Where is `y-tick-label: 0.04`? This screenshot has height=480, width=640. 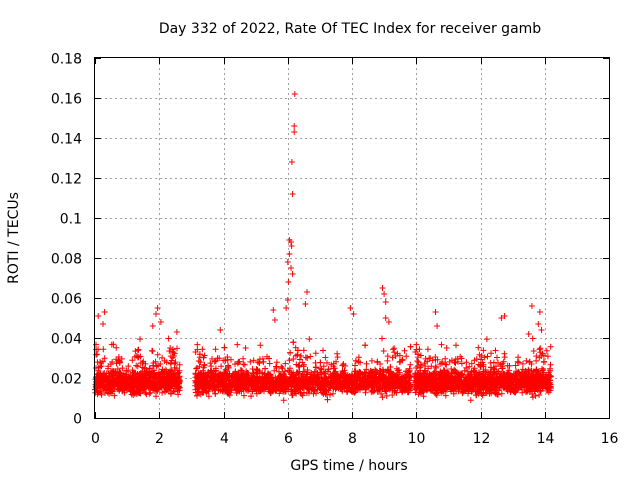
y-tick-label: 0.04 is located at coordinates (66, 340).